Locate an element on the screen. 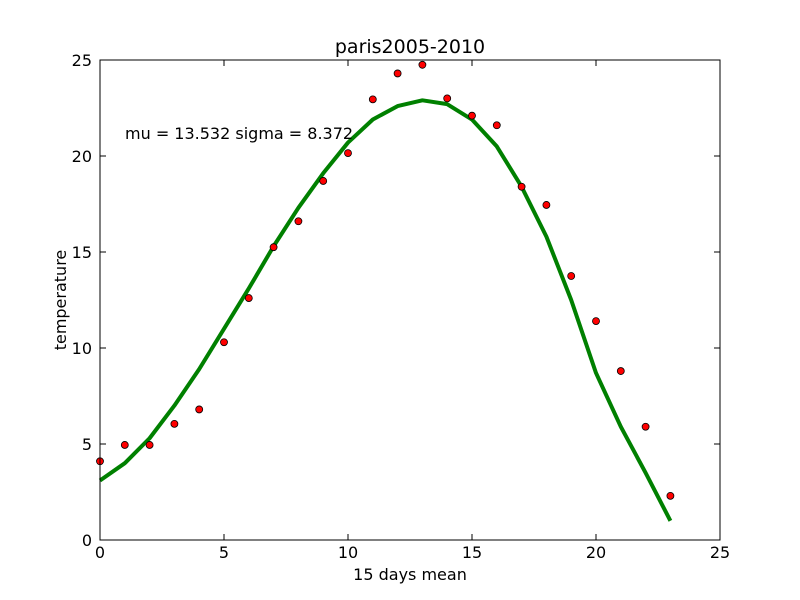 The height and width of the screenshot is (600, 800). y-tick-label: 20 is located at coordinates (82, 156).